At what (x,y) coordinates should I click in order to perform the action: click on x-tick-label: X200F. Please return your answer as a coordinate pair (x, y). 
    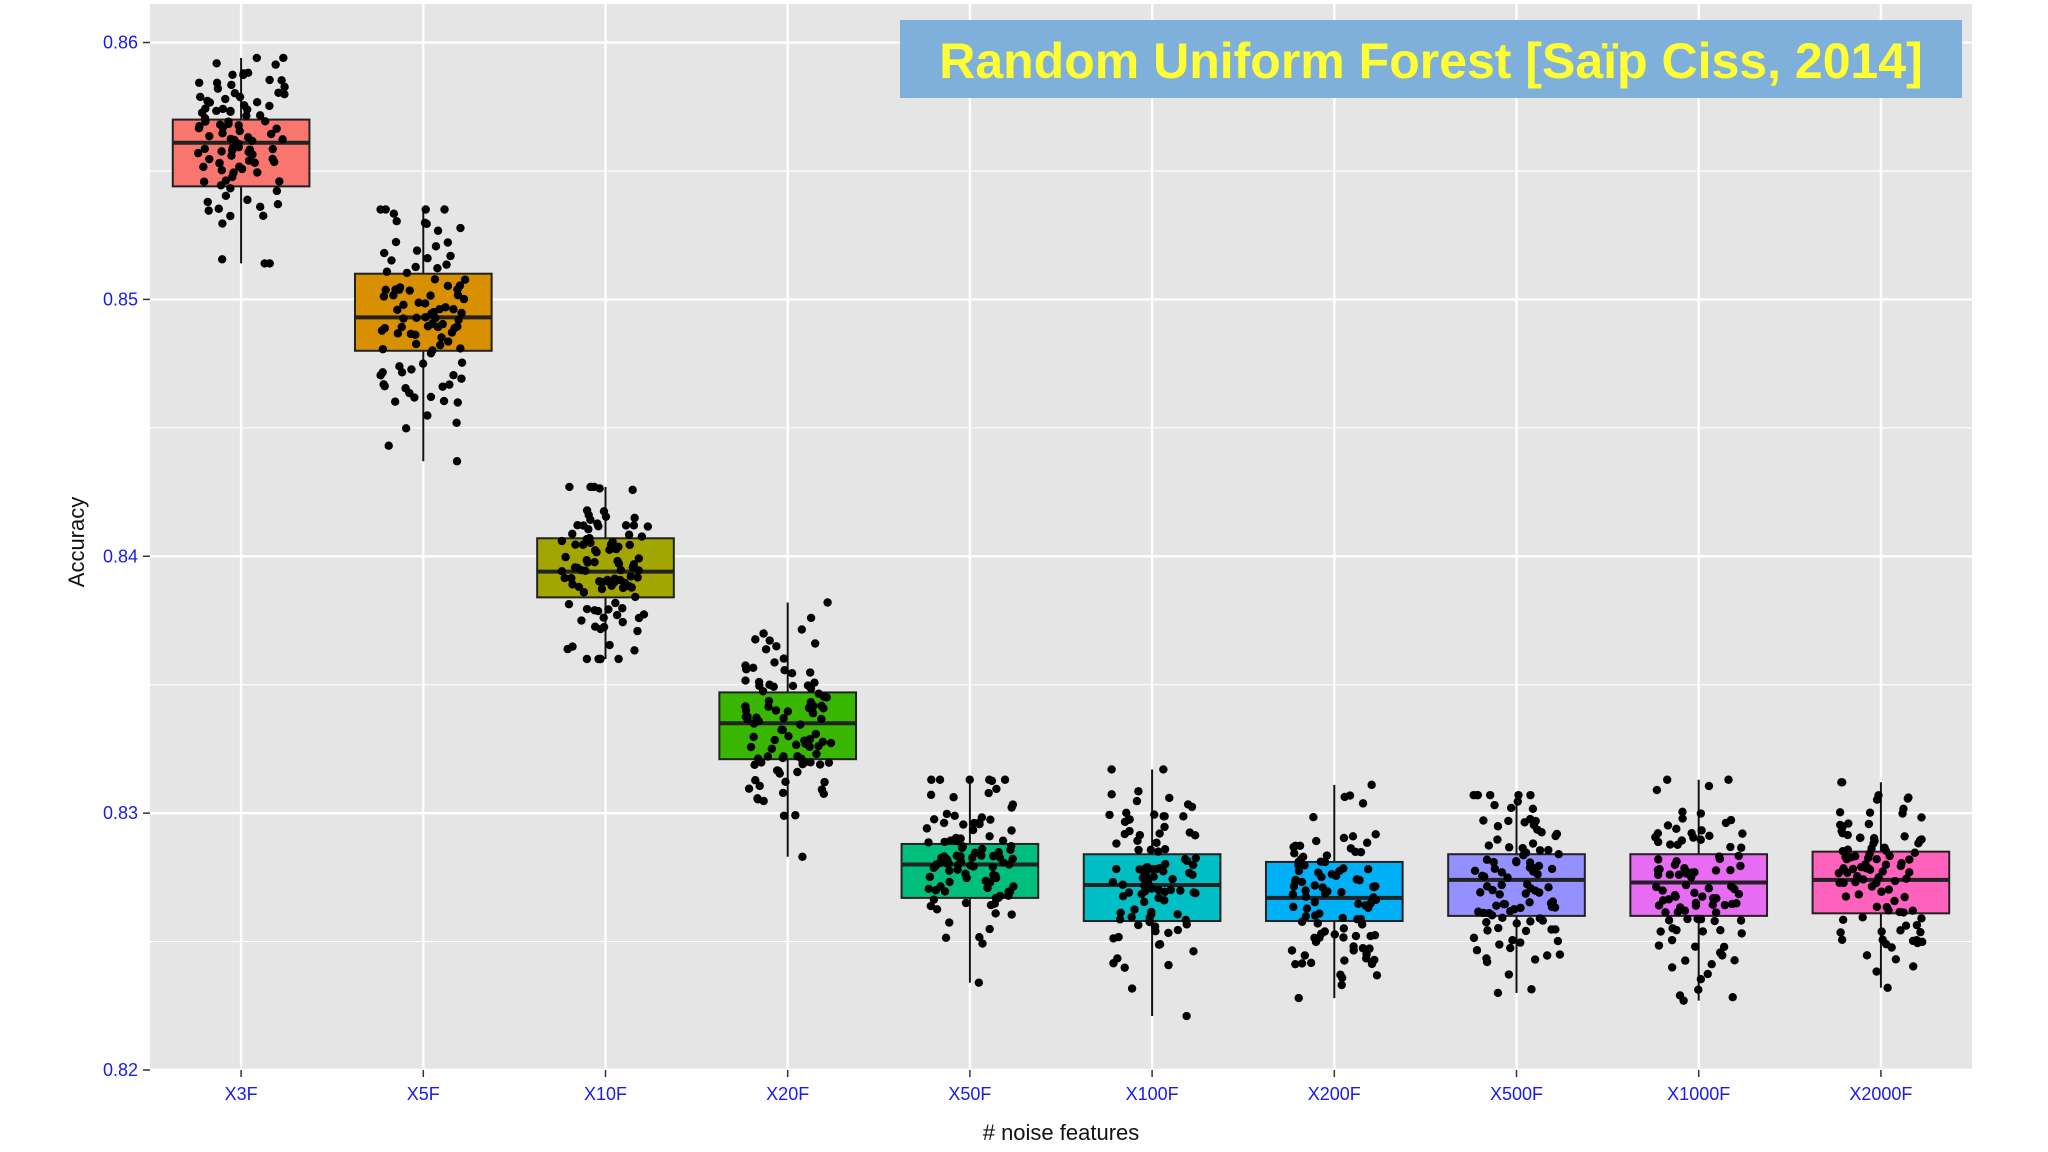
    Looking at the image, I should click on (1334, 1094).